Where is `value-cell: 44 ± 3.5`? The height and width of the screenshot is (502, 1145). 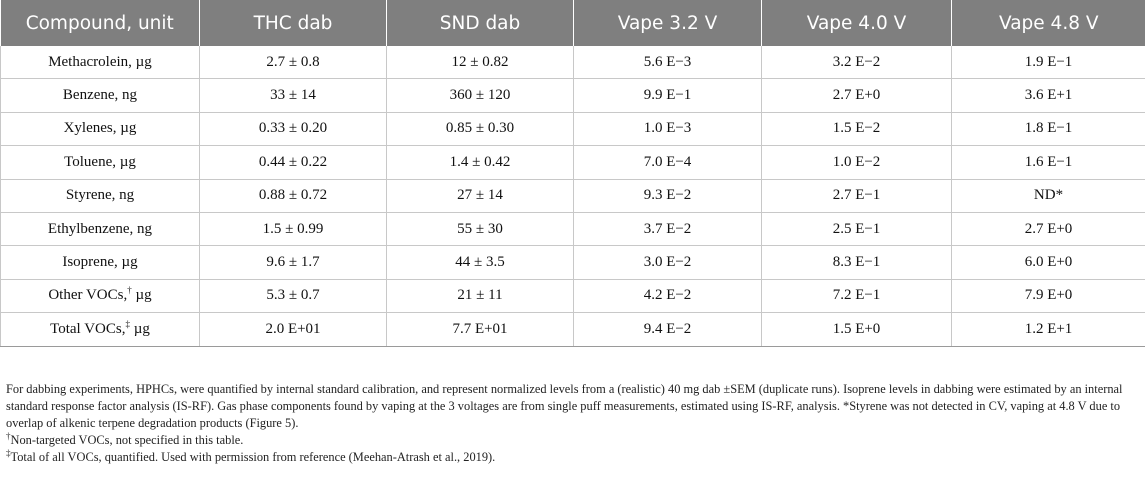 value-cell: 44 ± 3.5 is located at coordinates (480, 262).